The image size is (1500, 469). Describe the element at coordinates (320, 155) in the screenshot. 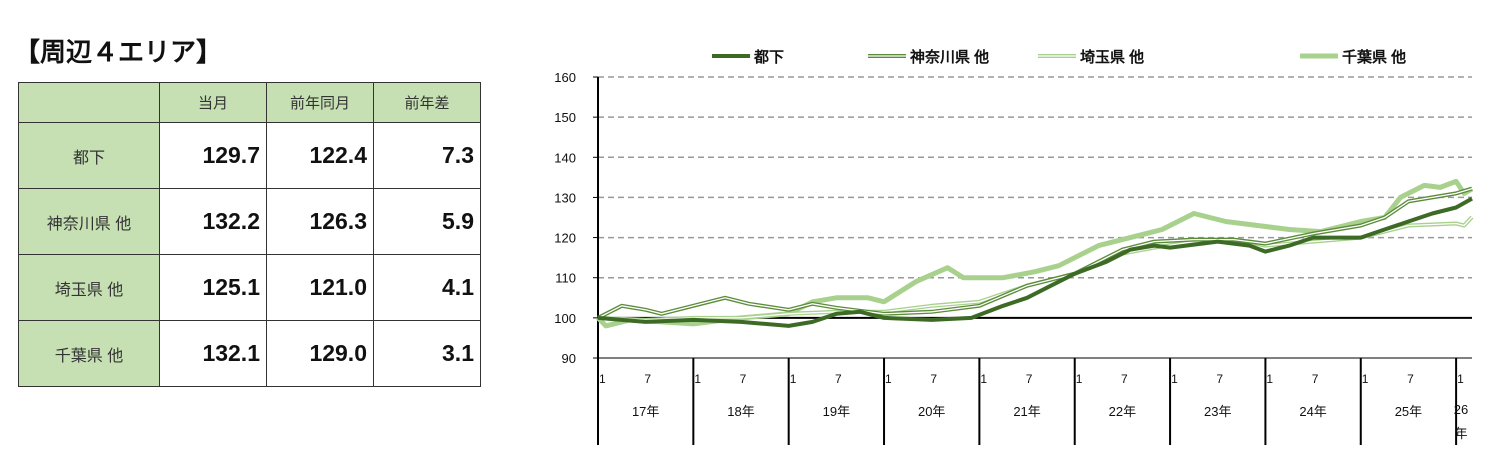

I see `prev-year-value: 122.4` at that location.